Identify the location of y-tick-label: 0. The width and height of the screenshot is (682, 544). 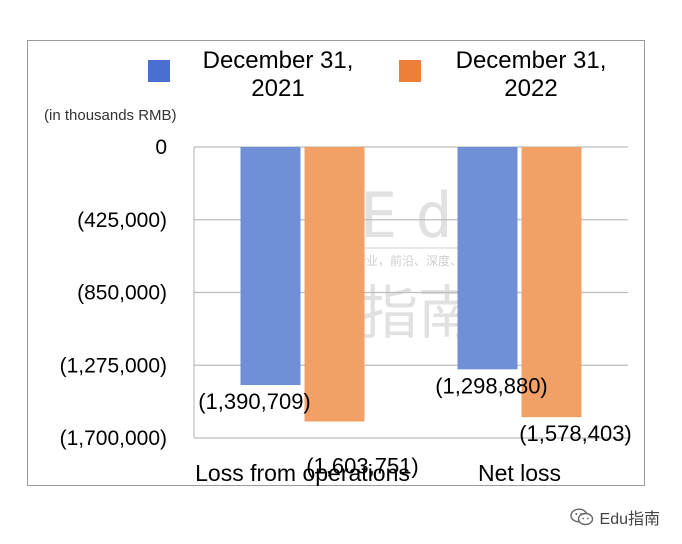
(161, 147).